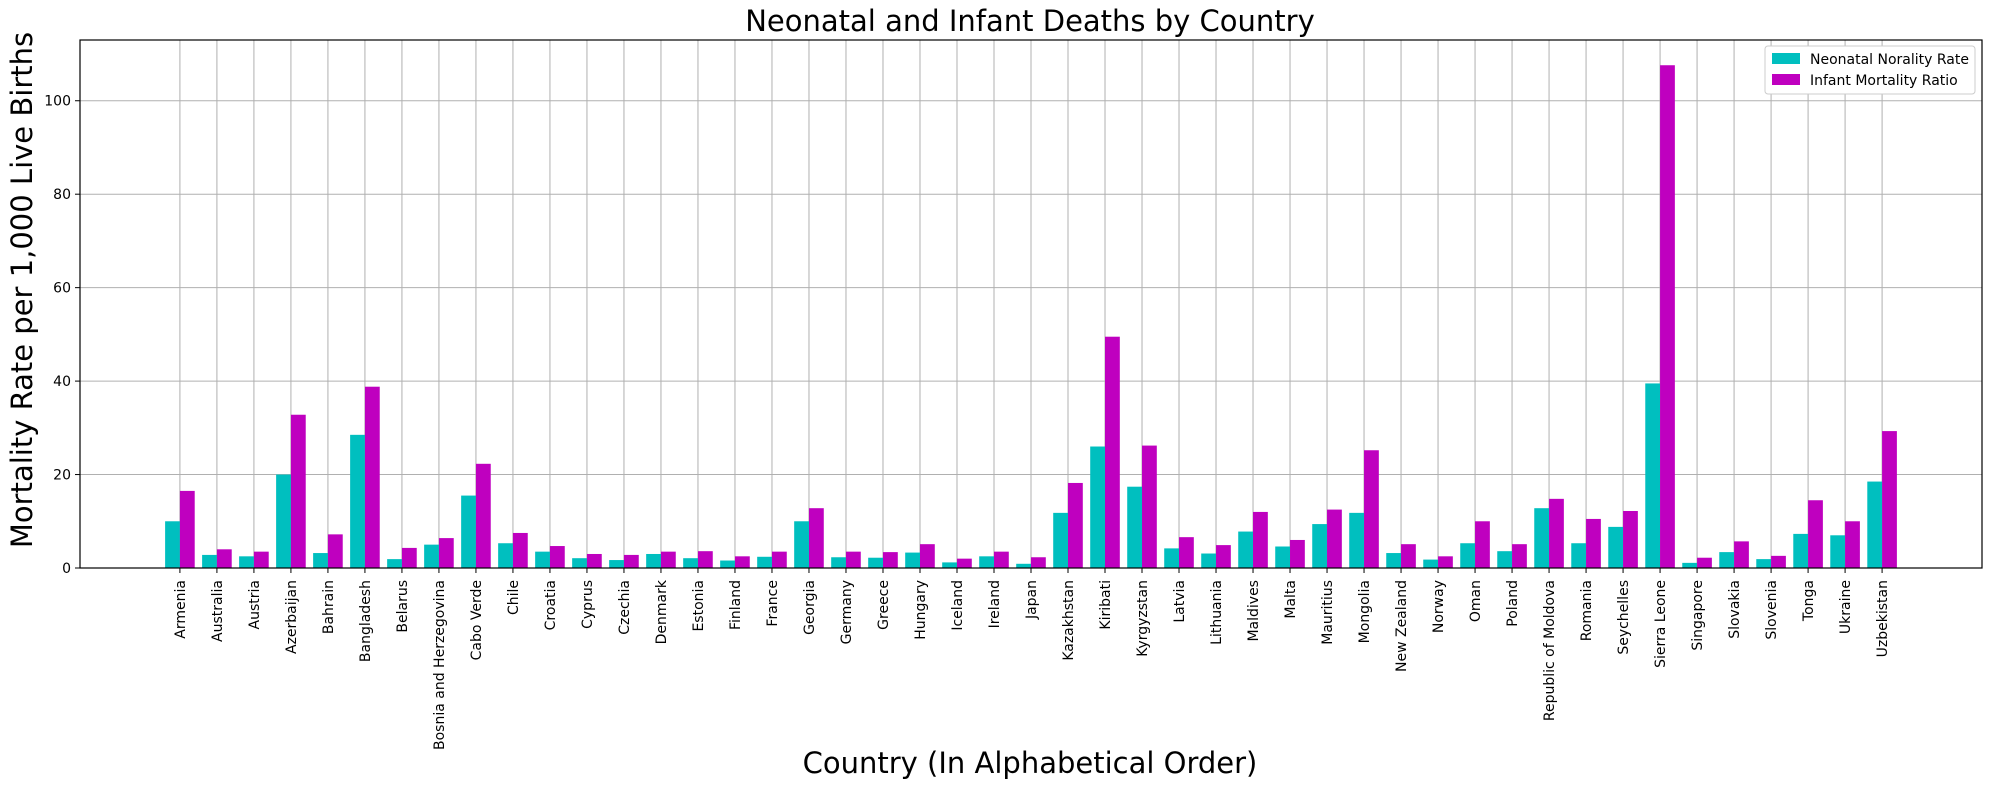  Describe the element at coordinates (1180, 601) in the screenshot. I see `x-tick-label: Latvia` at that location.